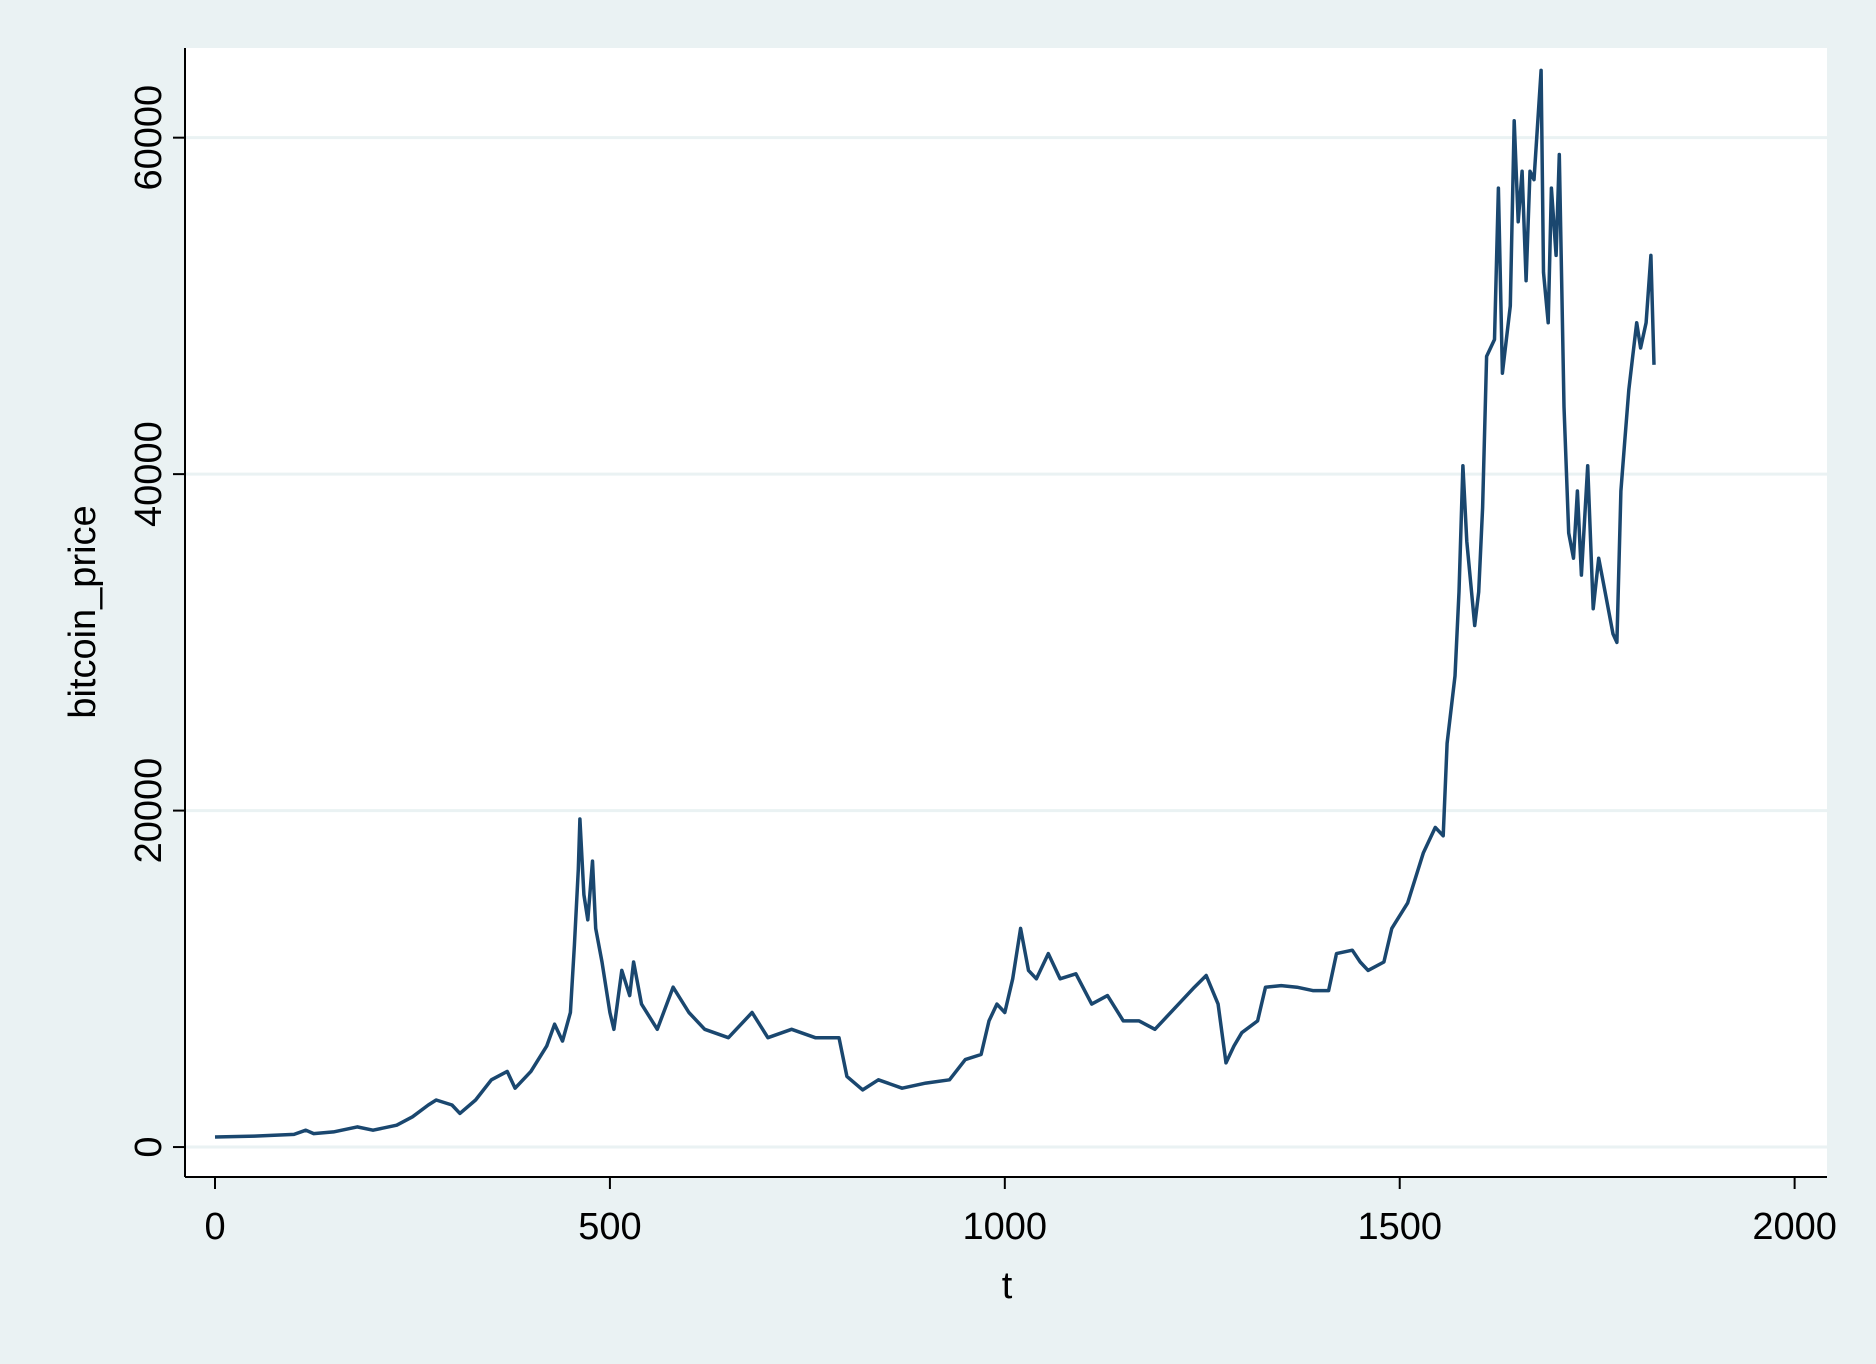 This screenshot has height=1364, width=1876. Describe the element at coordinates (1399, 1227) in the screenshot. I see `x-tick-label: 1500` at that location.